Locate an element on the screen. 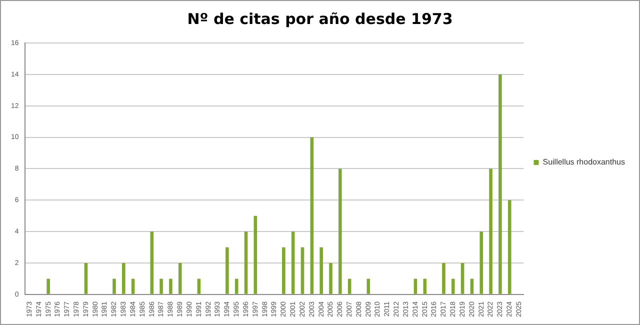 Image resolution: width=640 pixels, height=325 pixels. chart-title: Nº de citas por año desde 1973 is located at coordinates (320, 19).